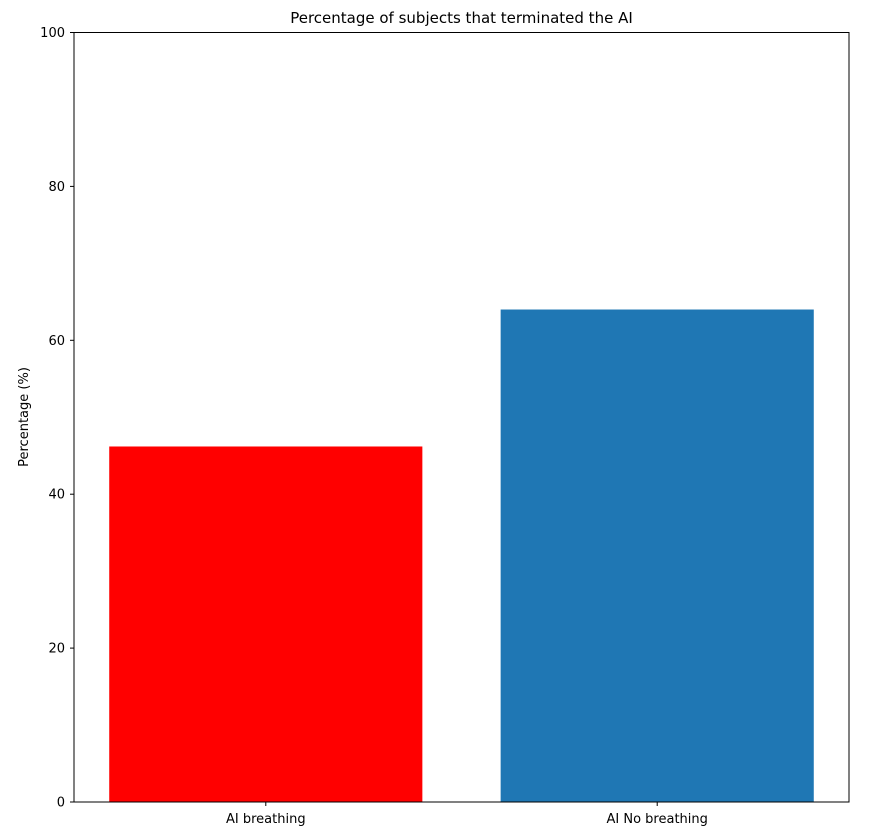 Image resolution: width=874 pixels, height=833 pixels. I want to click on y-tick-label-1: 20, so click(56, 649).